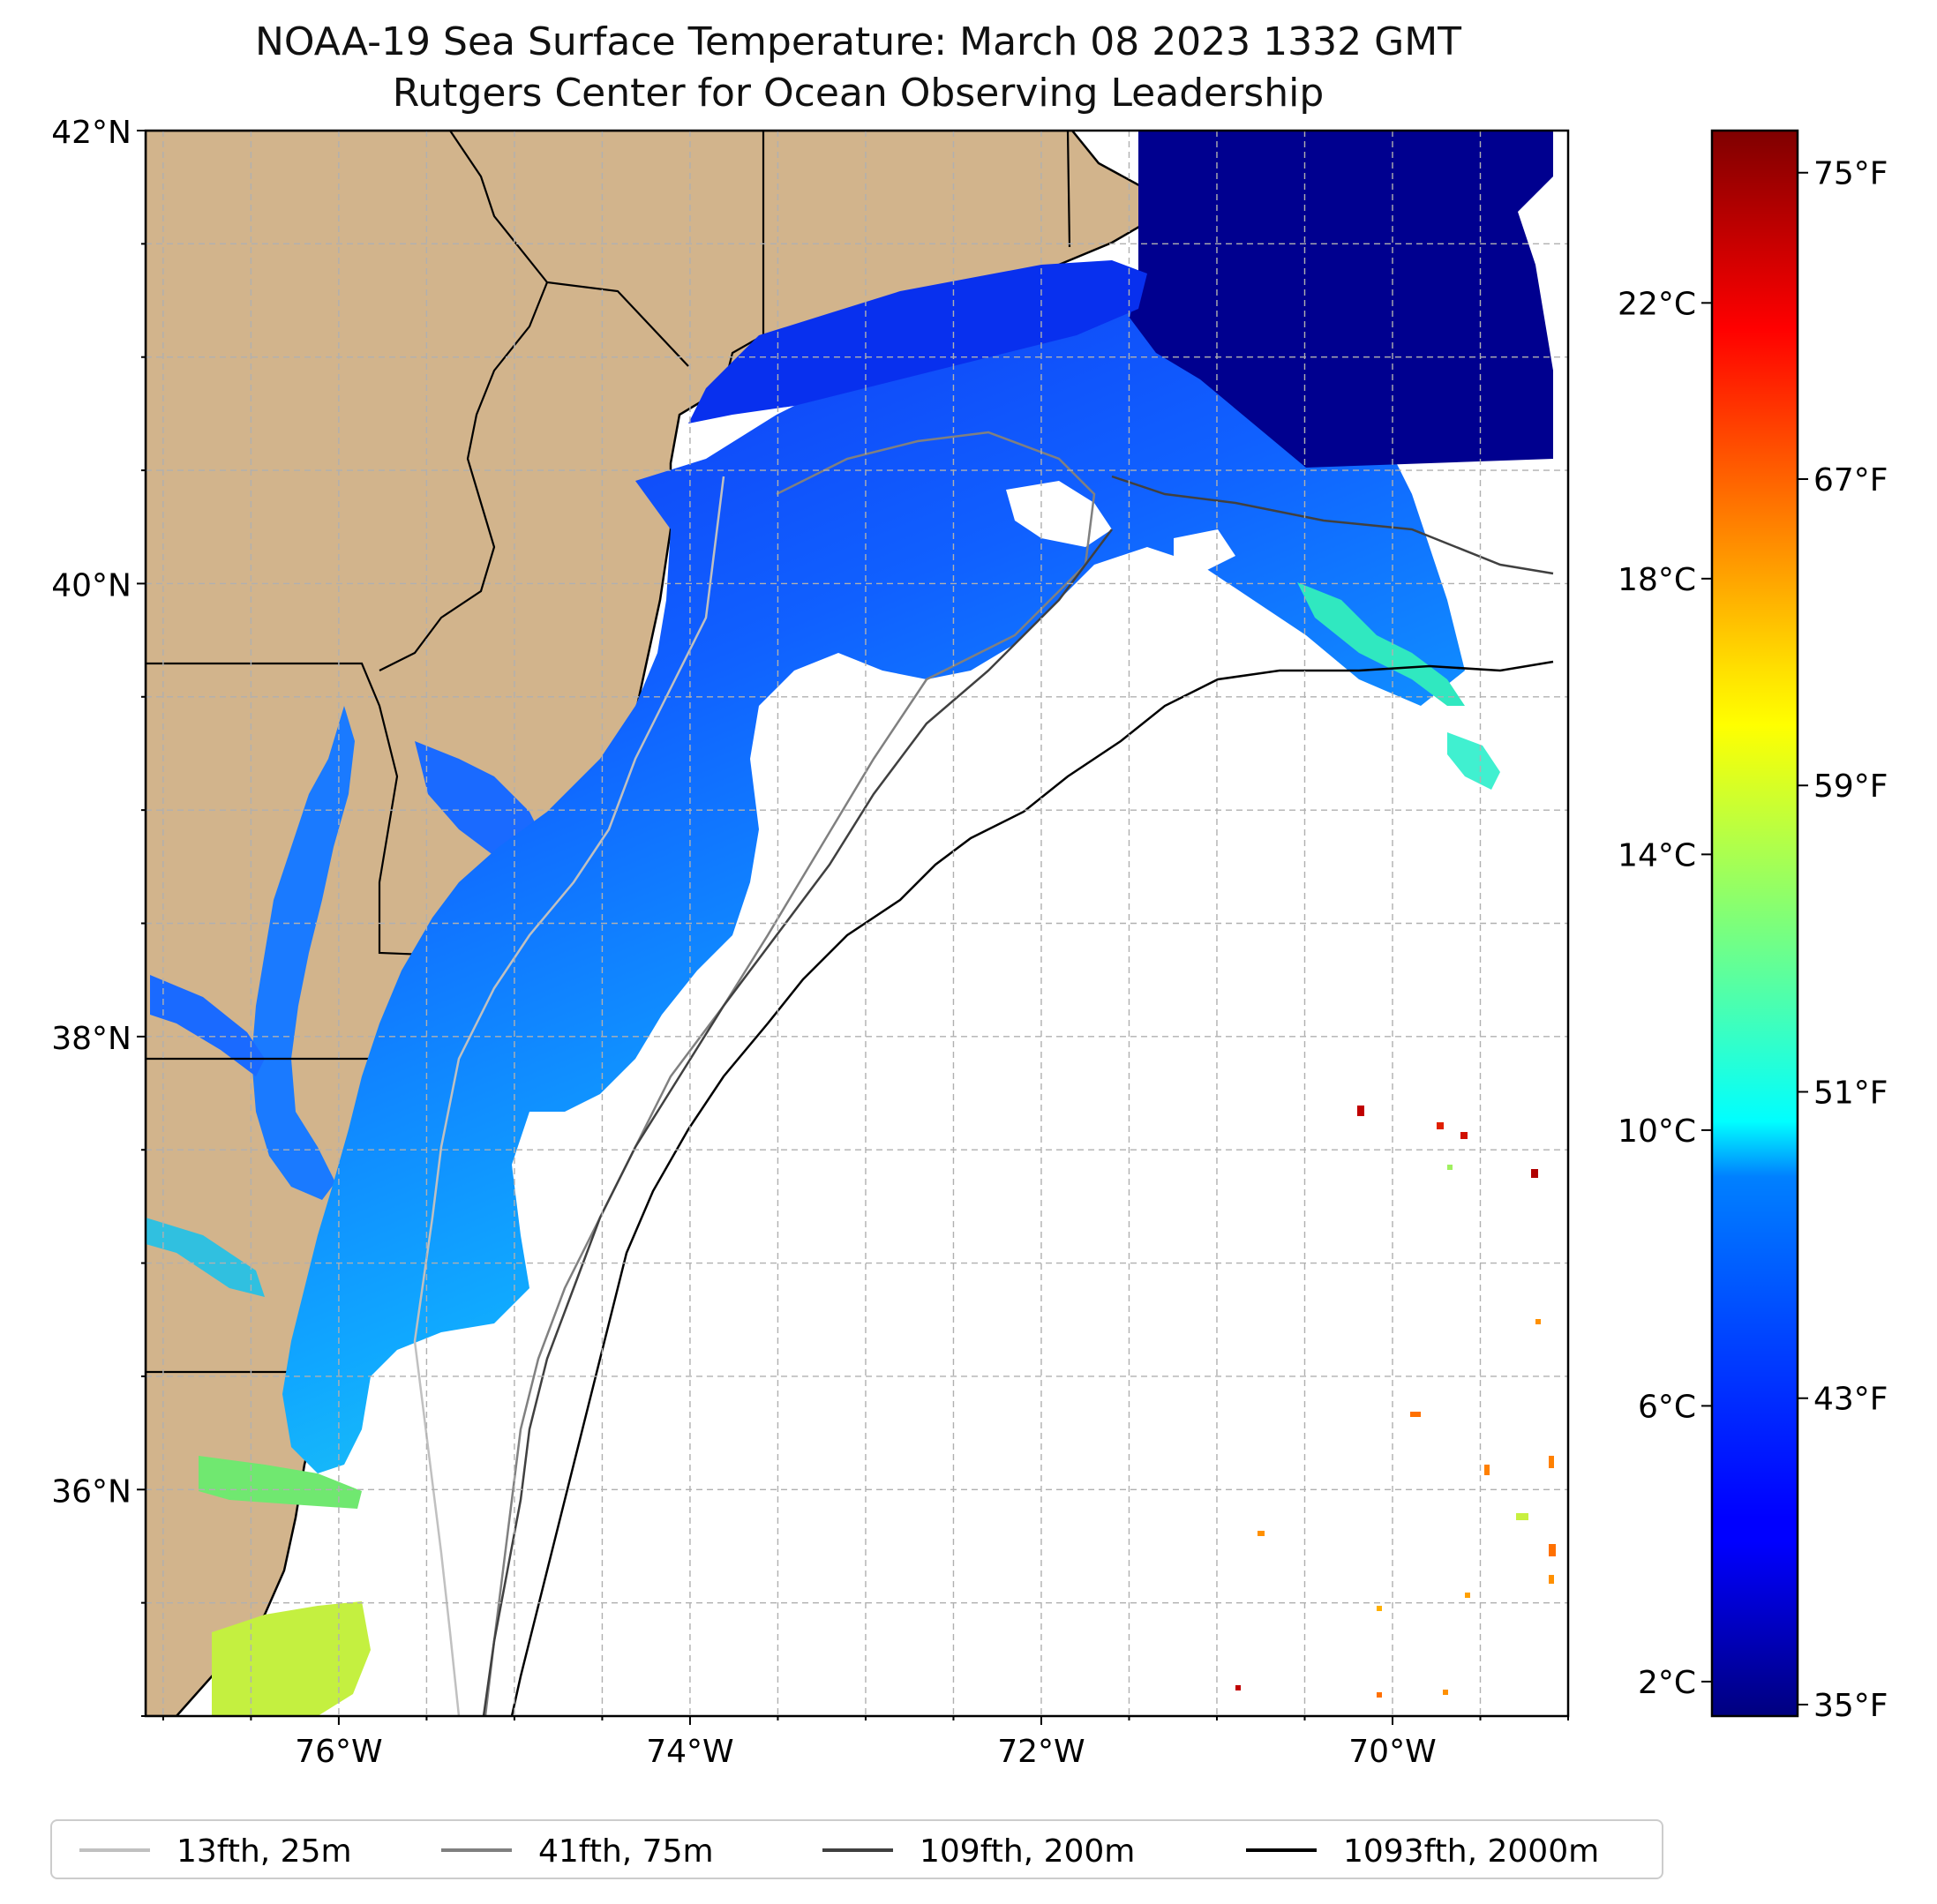 Image resolution: width=1937 pixels, height=1904 pixels. I want to click on lon-tick-label: 74°W, so click(689, 1752).